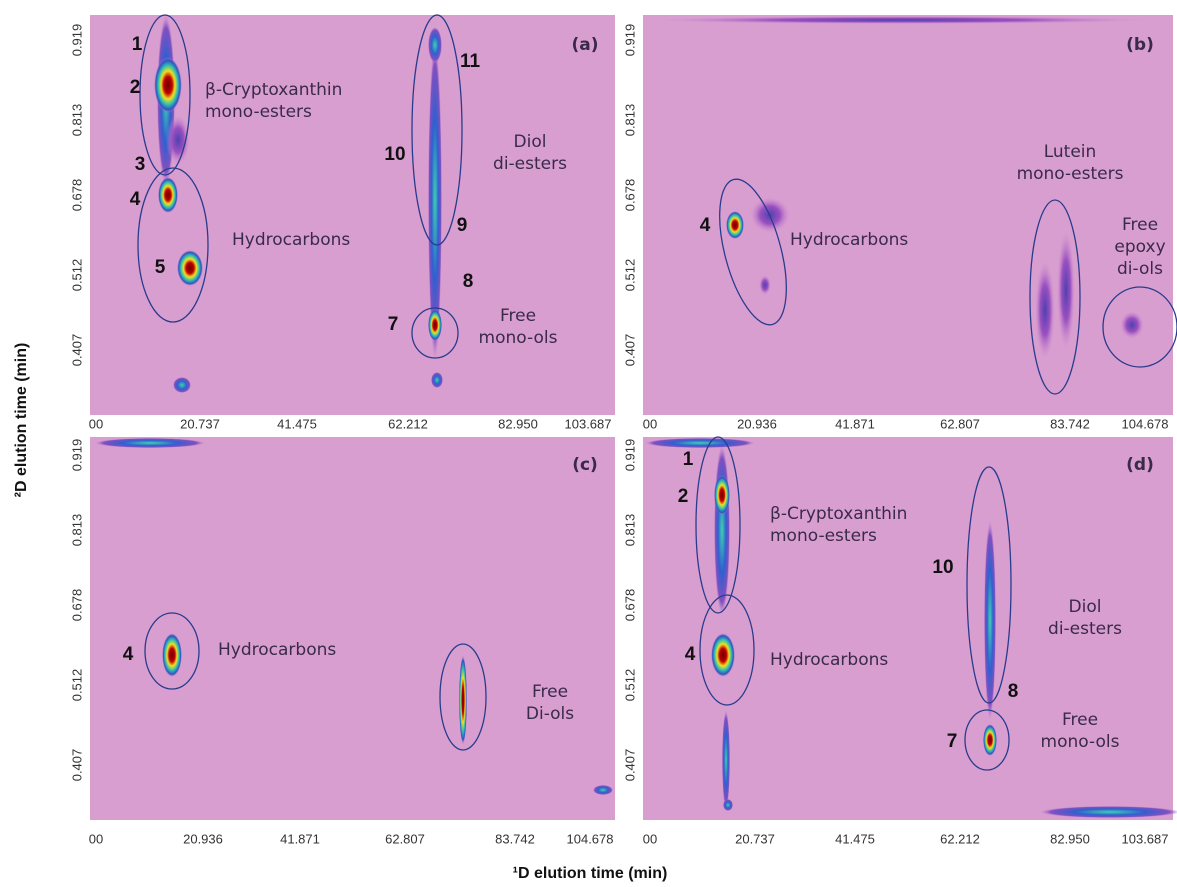 This screenshot has height=887, width=1177. What do you see at coordinates (530, 164) in the screenshot?
I see `label-line: di-esters` at bounding box center [530, 164].